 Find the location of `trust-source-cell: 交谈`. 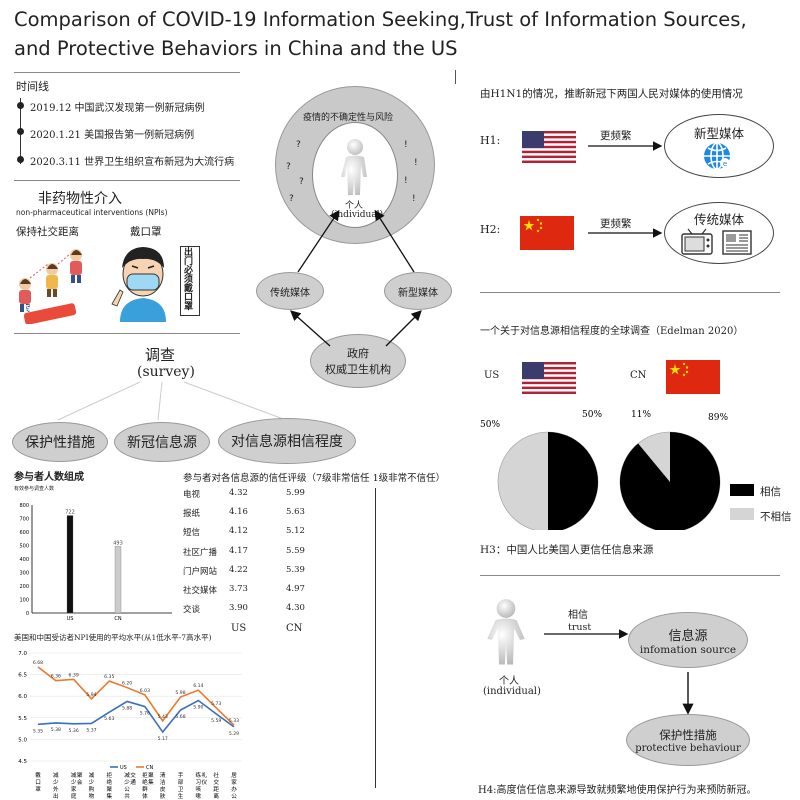

trust-source-cell: 交谈 is located at coordinates (192, 610).